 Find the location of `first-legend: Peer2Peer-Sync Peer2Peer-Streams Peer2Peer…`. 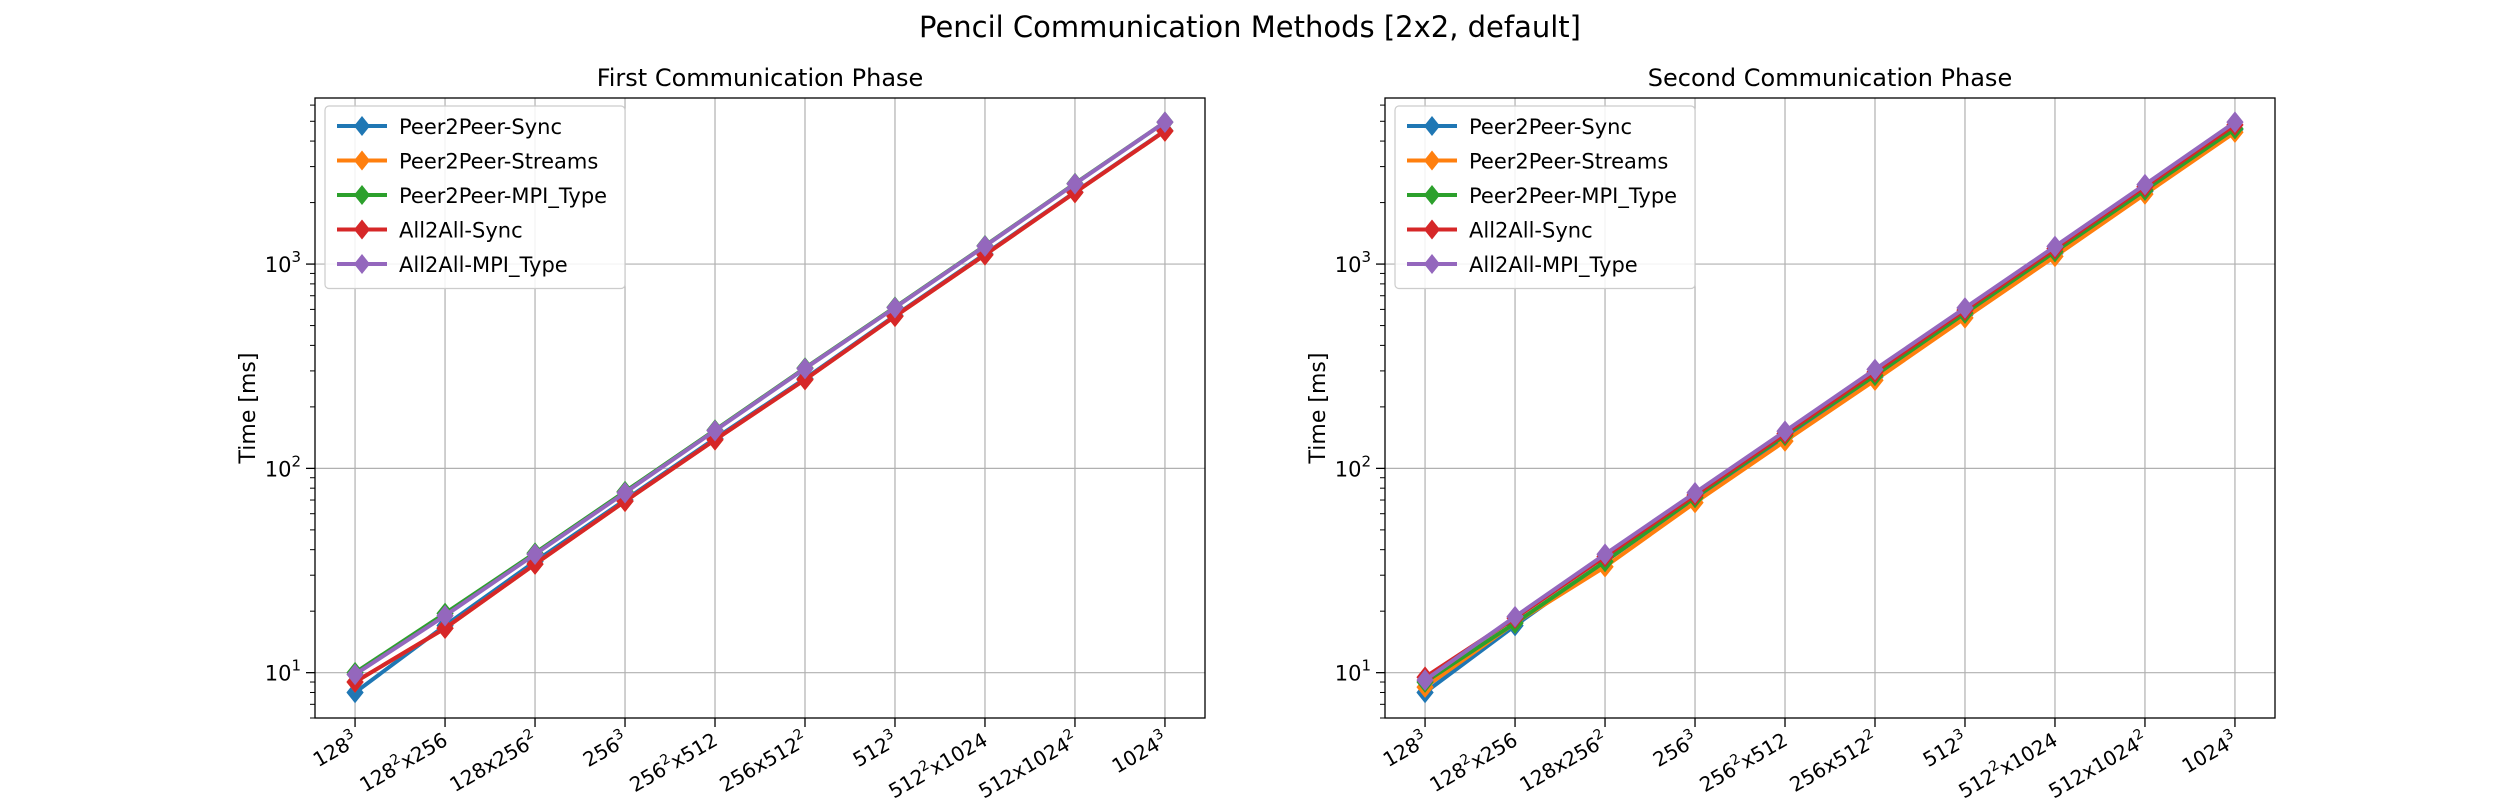

first-legend: Peer2Peer-Sync Peer2Peer-Streams Peer2Peer… is located at coordinates (475, 197).